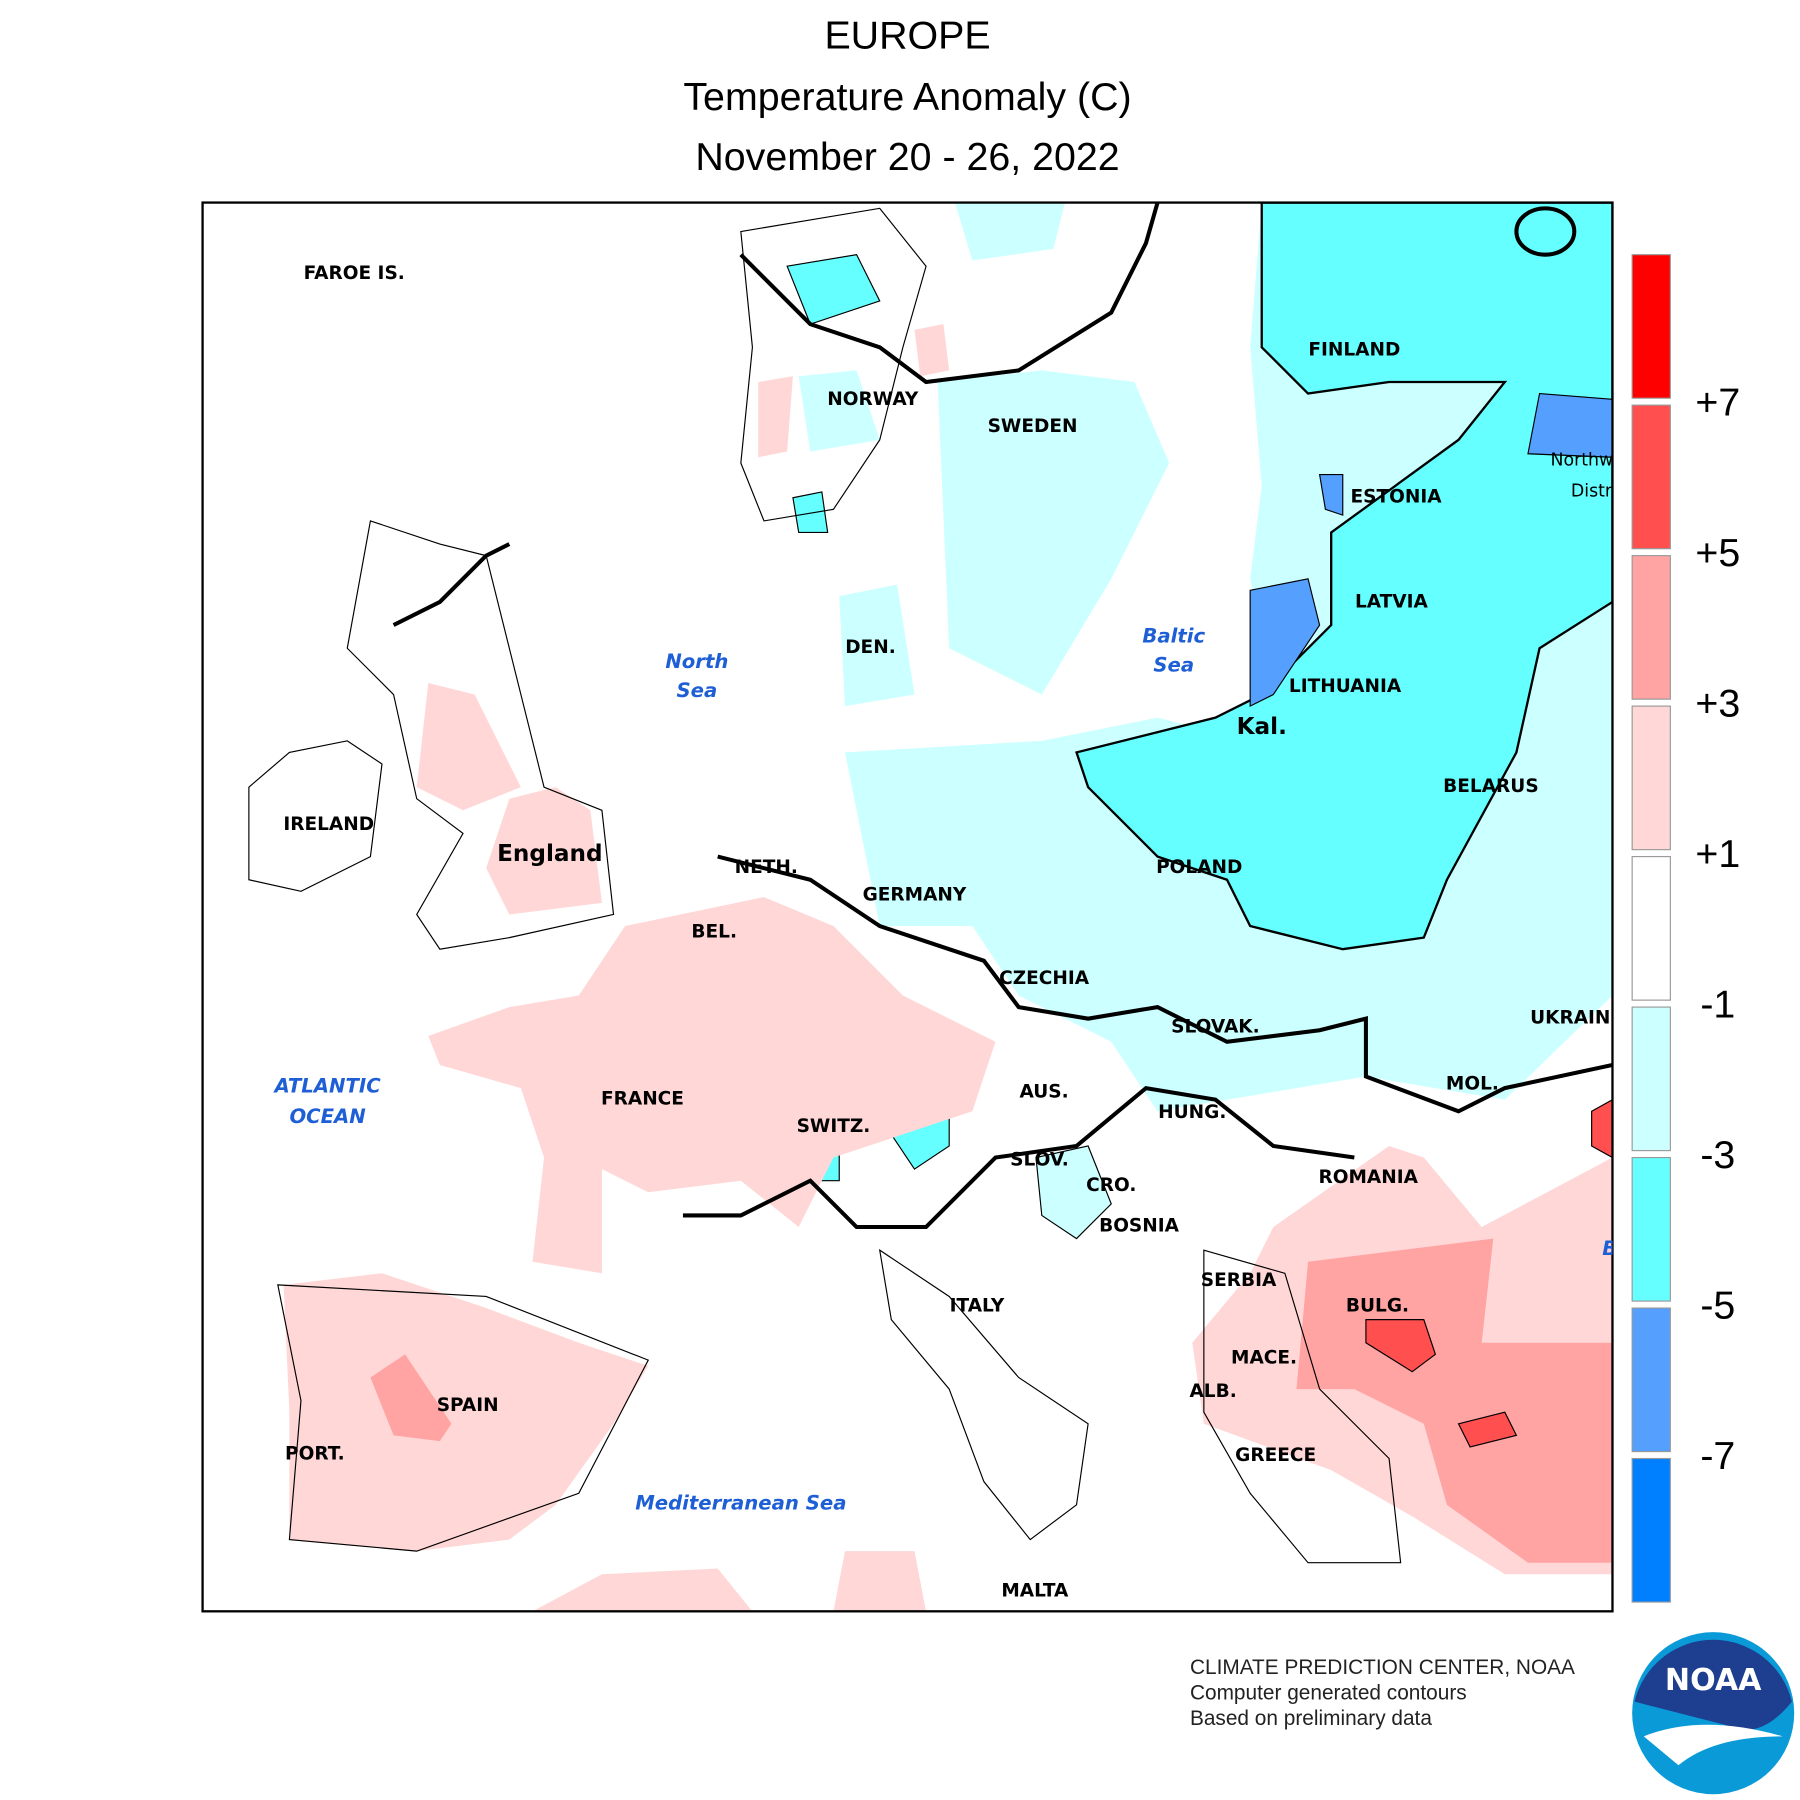 This screenshot has height=1800, width=1800. Describe the element at coordinates (1576, 1017) in the screenshot. I see `place-label: UKRAINE` at that location.